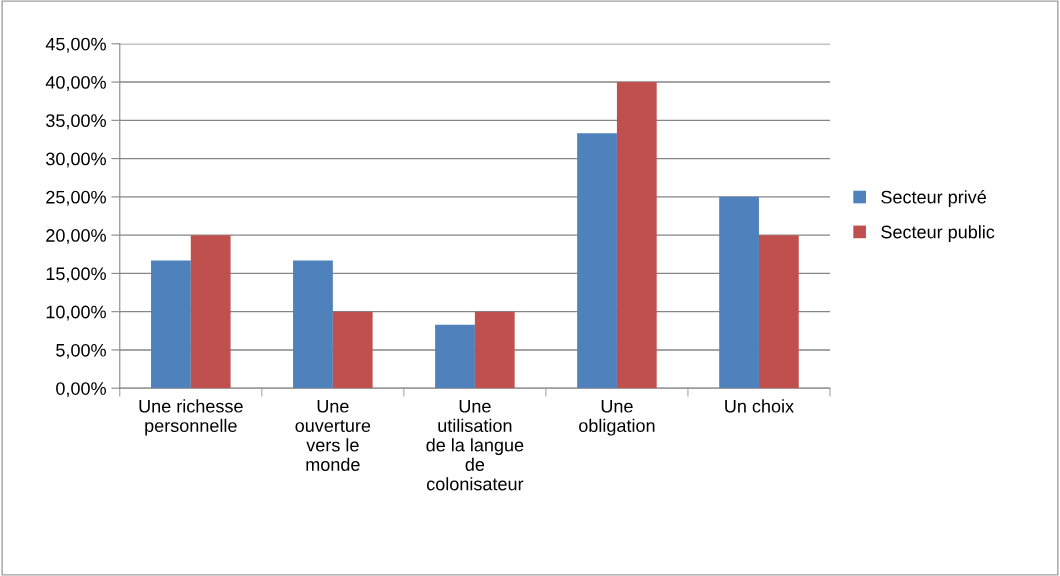 This screenshot has height=576, width=1060. I want to click on y-tick-label: 20,00%, so click(76, 236).